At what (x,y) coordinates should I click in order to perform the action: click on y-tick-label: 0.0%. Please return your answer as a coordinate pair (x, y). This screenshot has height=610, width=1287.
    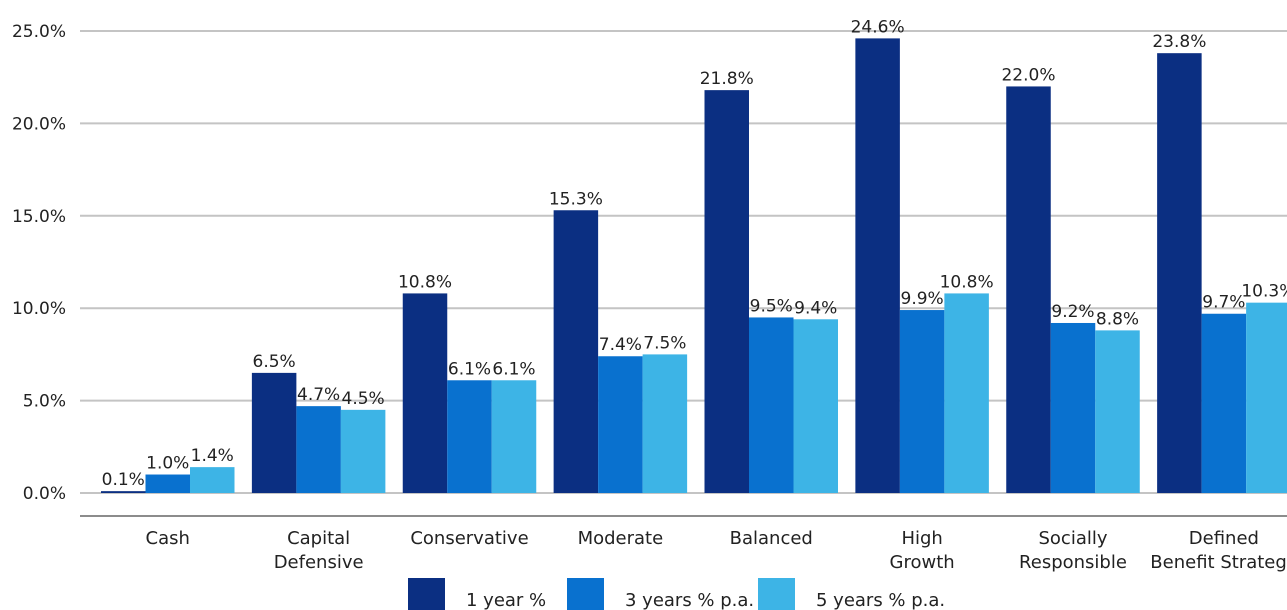
    Looking at the image, I should click on (44, 494).